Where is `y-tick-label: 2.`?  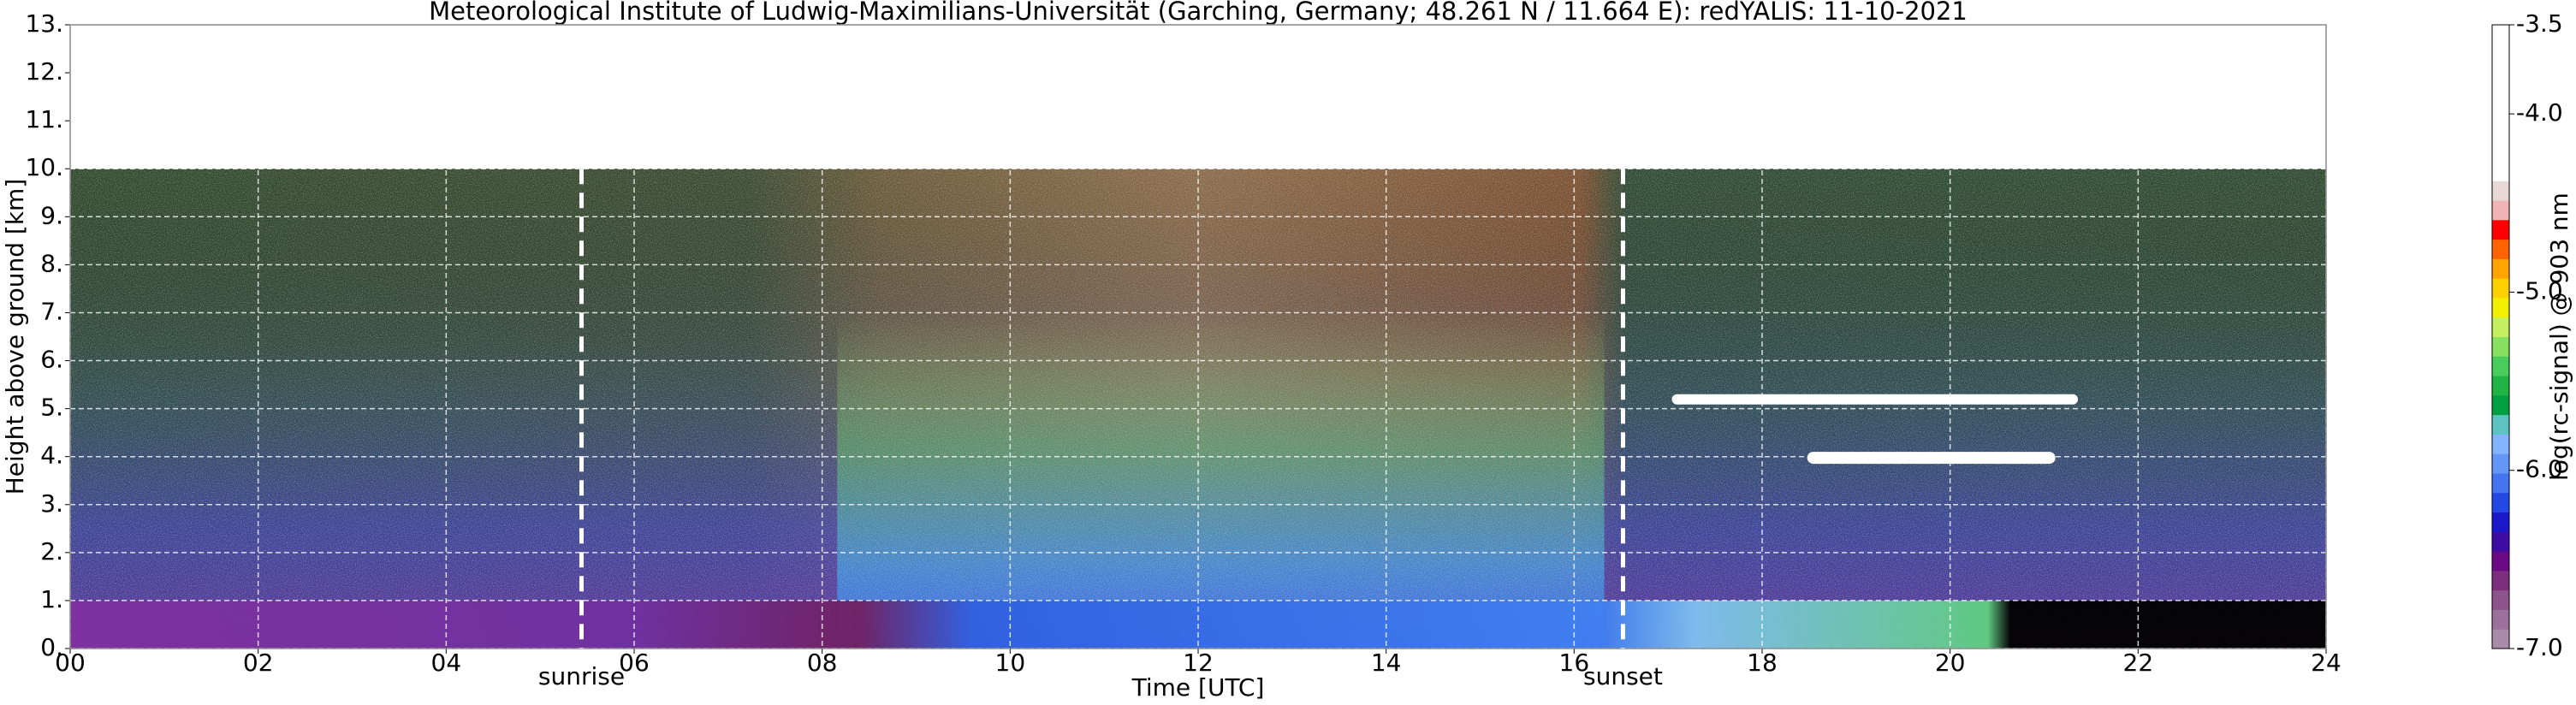
y-tick-label: 2. is located at coordinates (51, 551).